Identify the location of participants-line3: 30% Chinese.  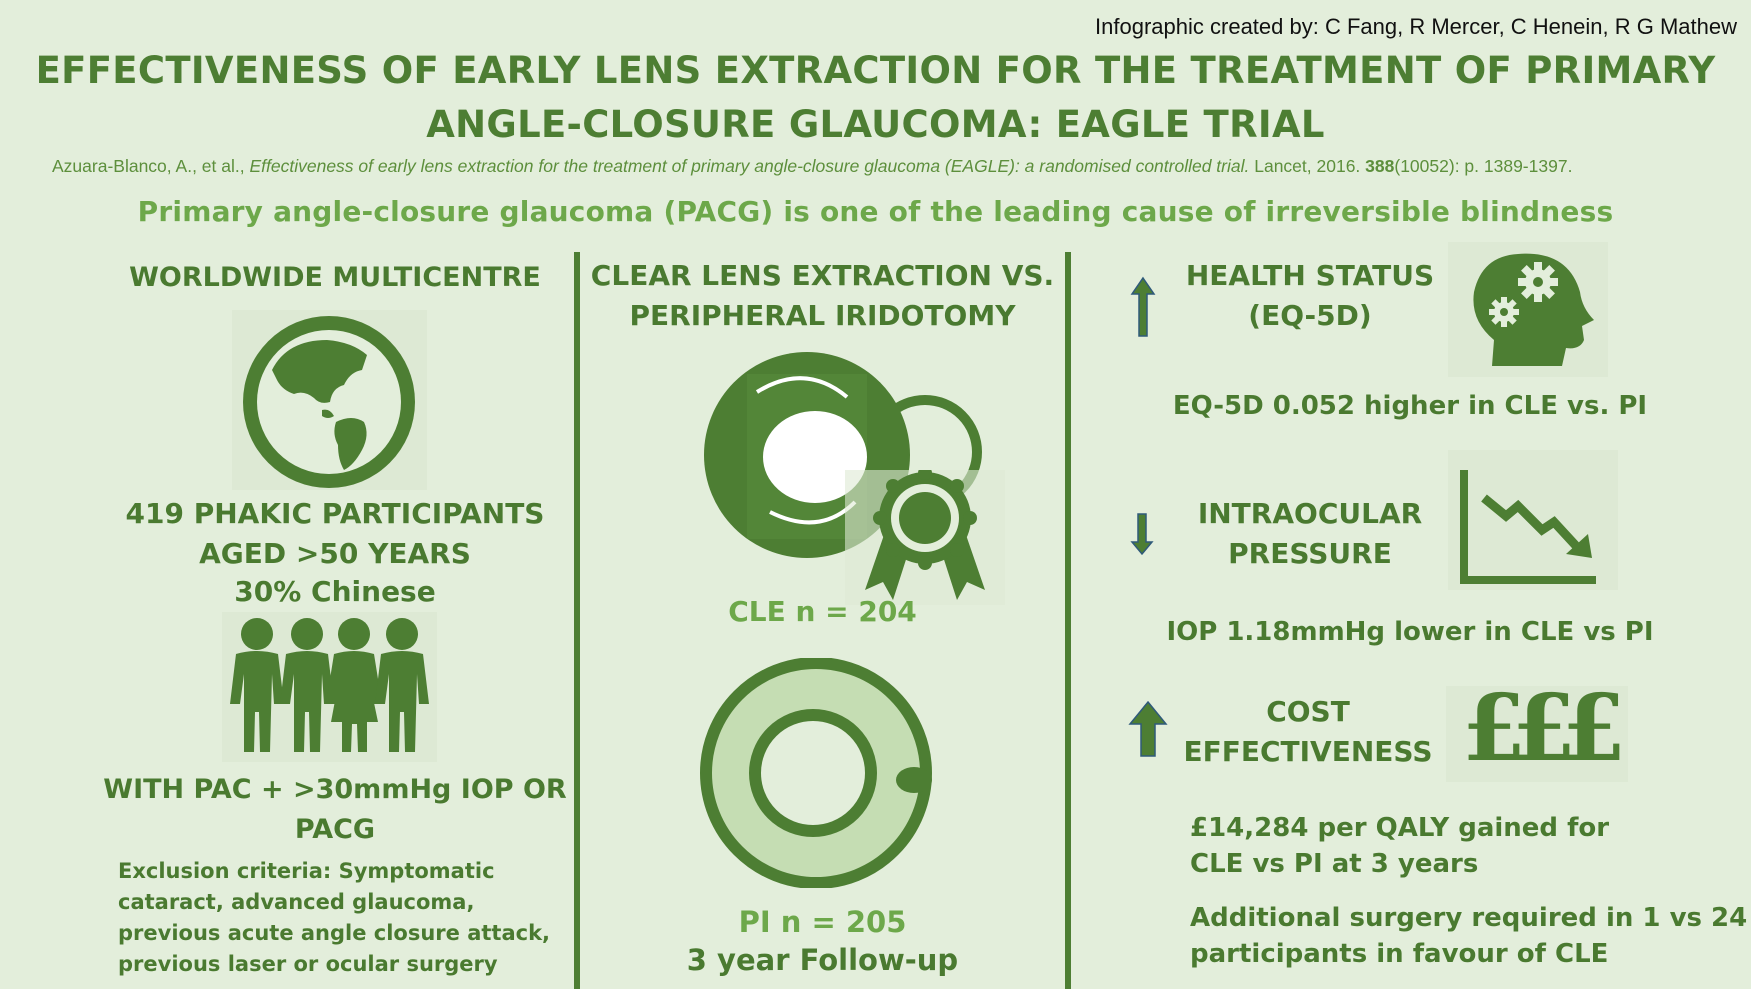
(335, 591).